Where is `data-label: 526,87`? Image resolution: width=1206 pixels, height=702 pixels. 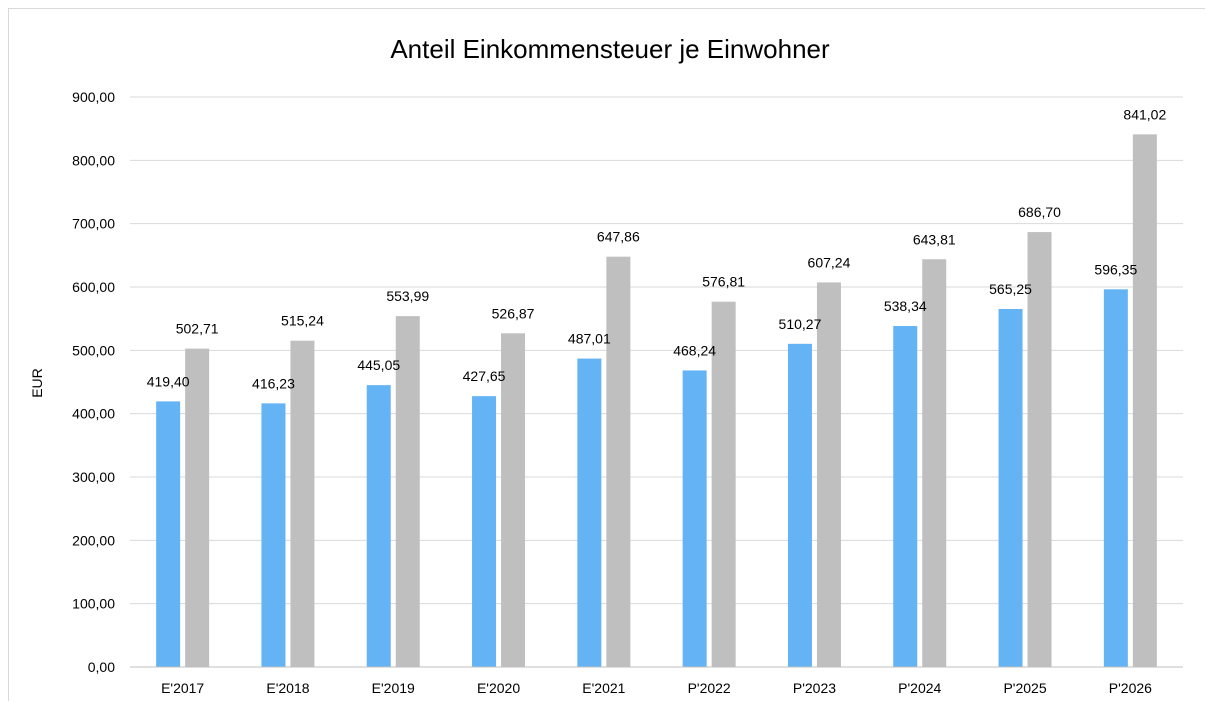 data-label: 526,87 is located at coordinates (513, 313).